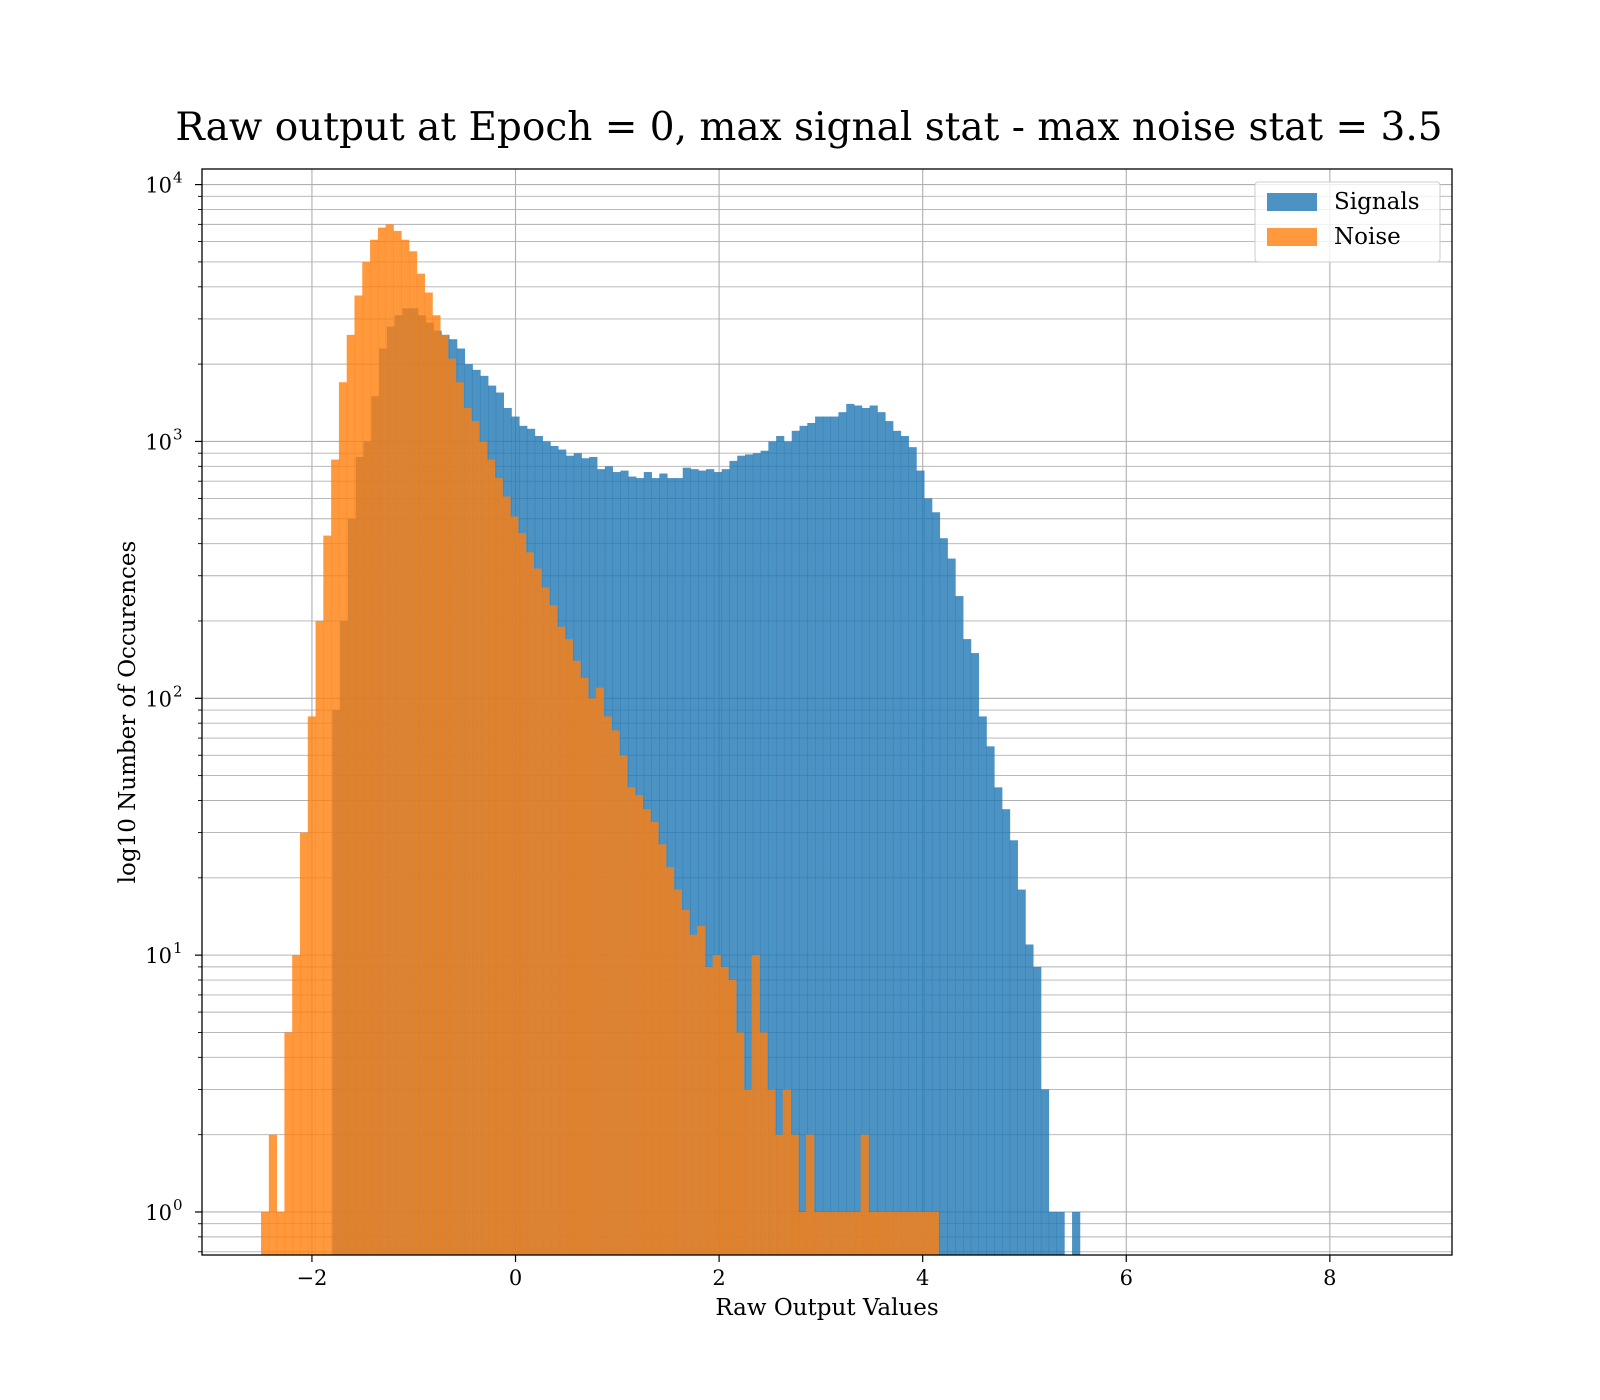  Describe the element at coordinates (1292, 237) in the screenshot. I see `legend-swatch-noise` at that location.